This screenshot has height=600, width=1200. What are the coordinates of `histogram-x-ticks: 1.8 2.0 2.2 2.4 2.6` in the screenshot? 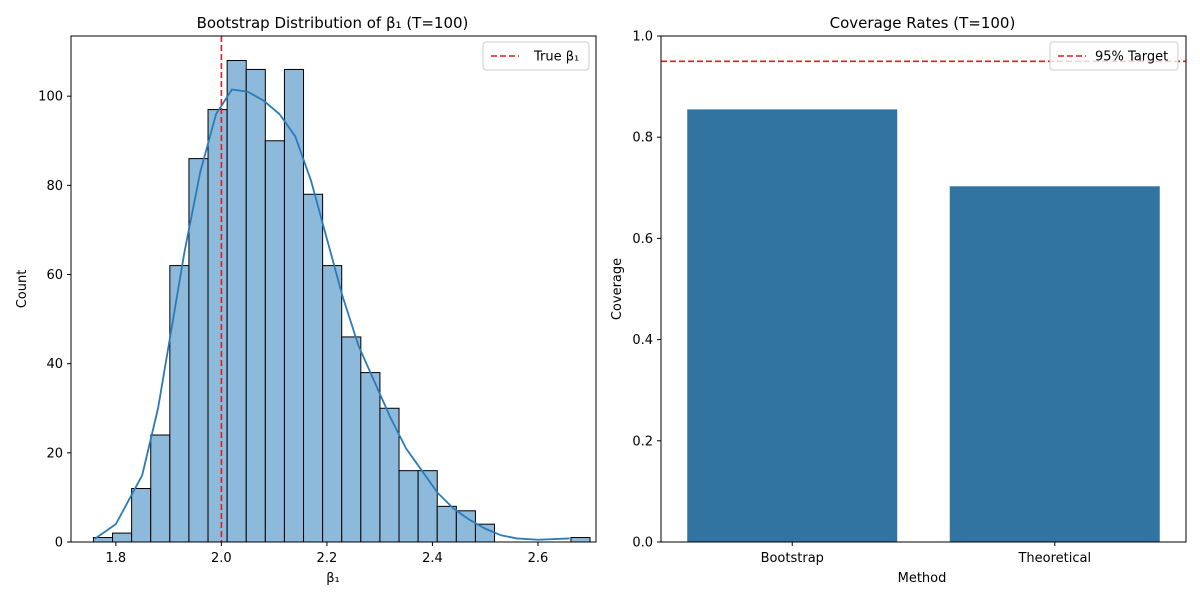 It's located at (327, 554).